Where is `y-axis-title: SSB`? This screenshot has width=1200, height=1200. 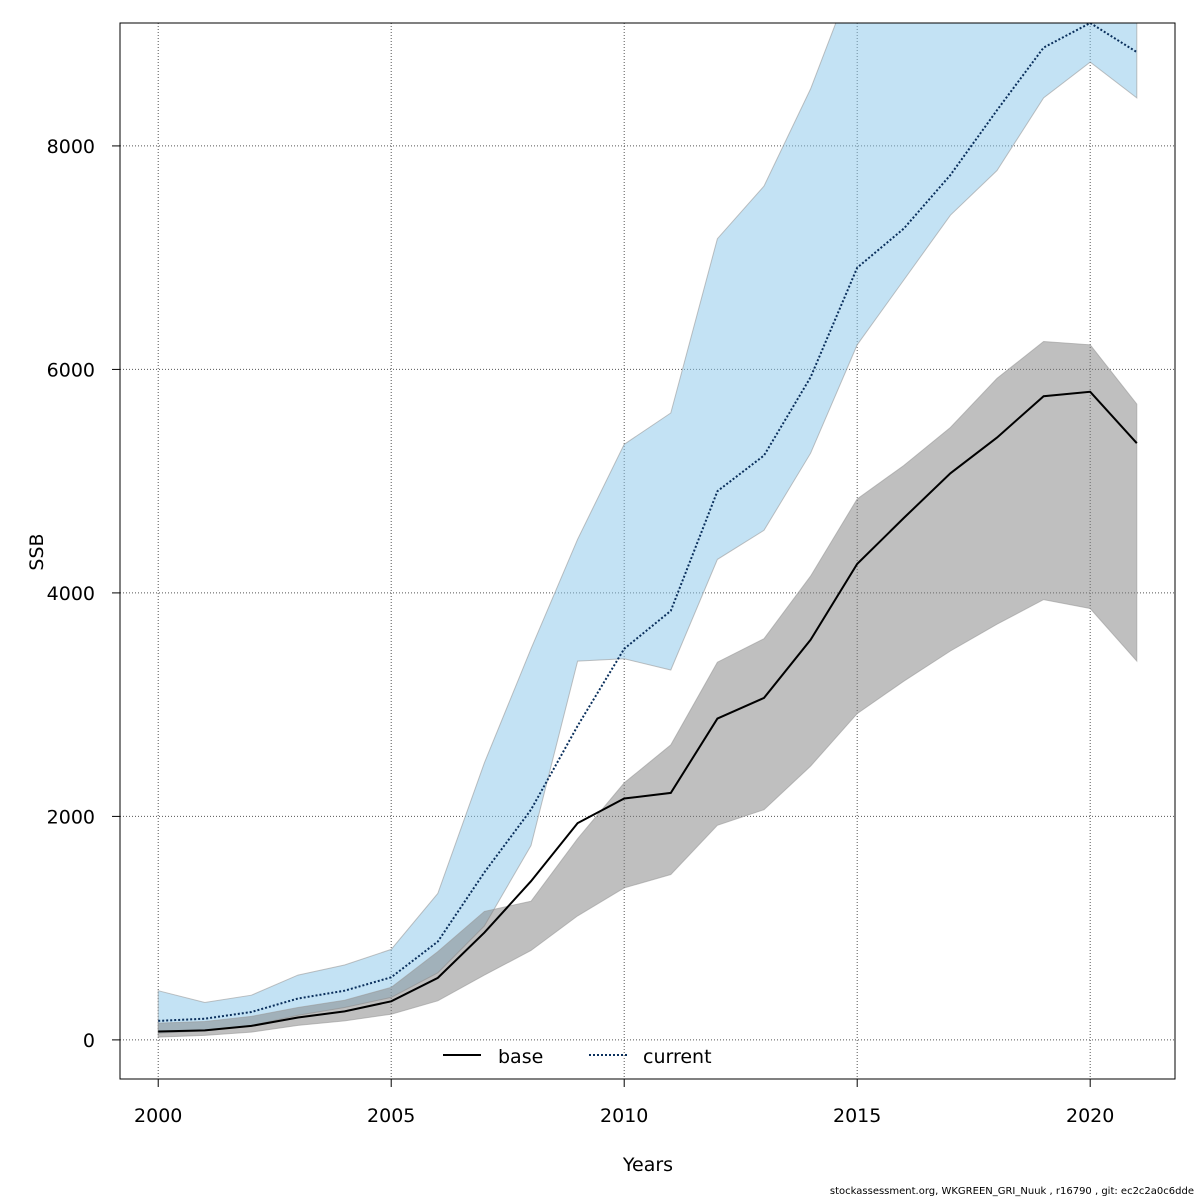 y-axis-title: SSB is located at coordinates (37, 551).